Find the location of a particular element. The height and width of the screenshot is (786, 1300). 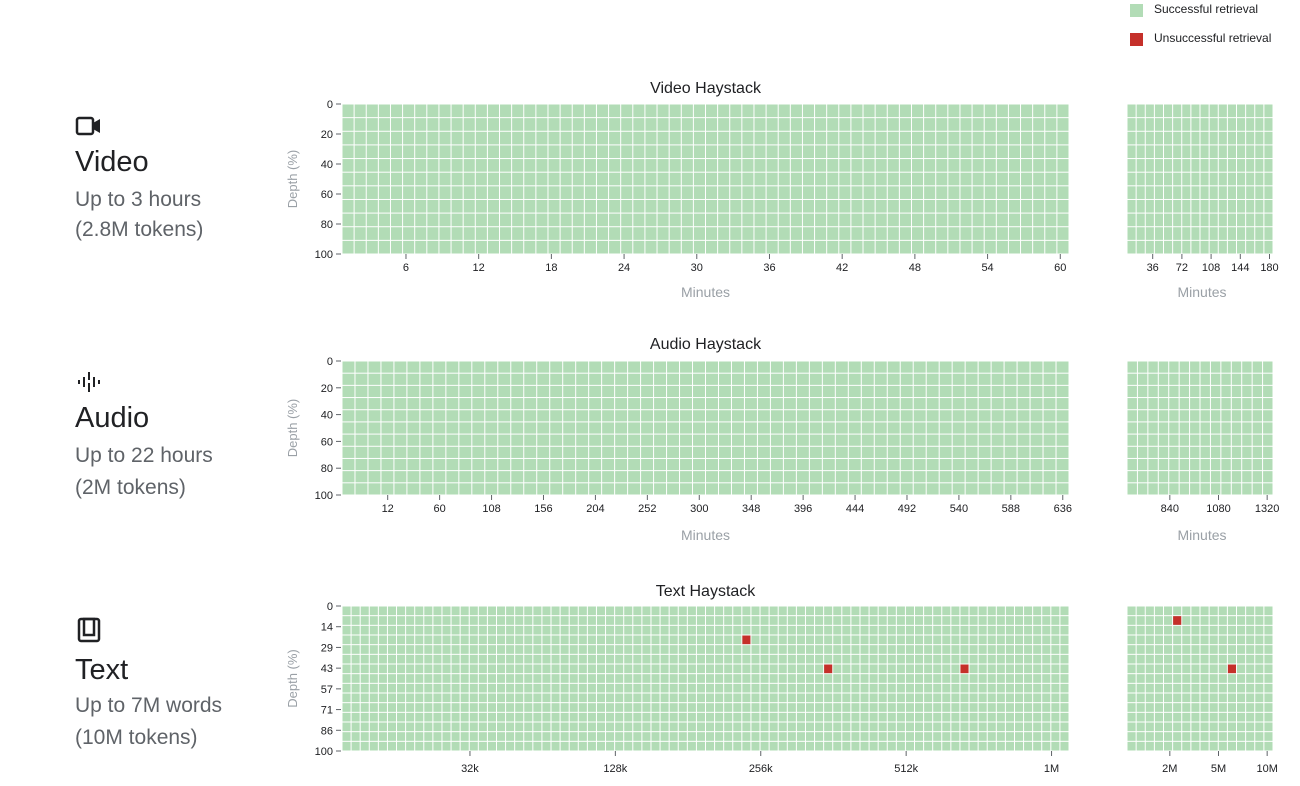

audio-chart-title: Audio Haystack is located at coordinates (706, 344).